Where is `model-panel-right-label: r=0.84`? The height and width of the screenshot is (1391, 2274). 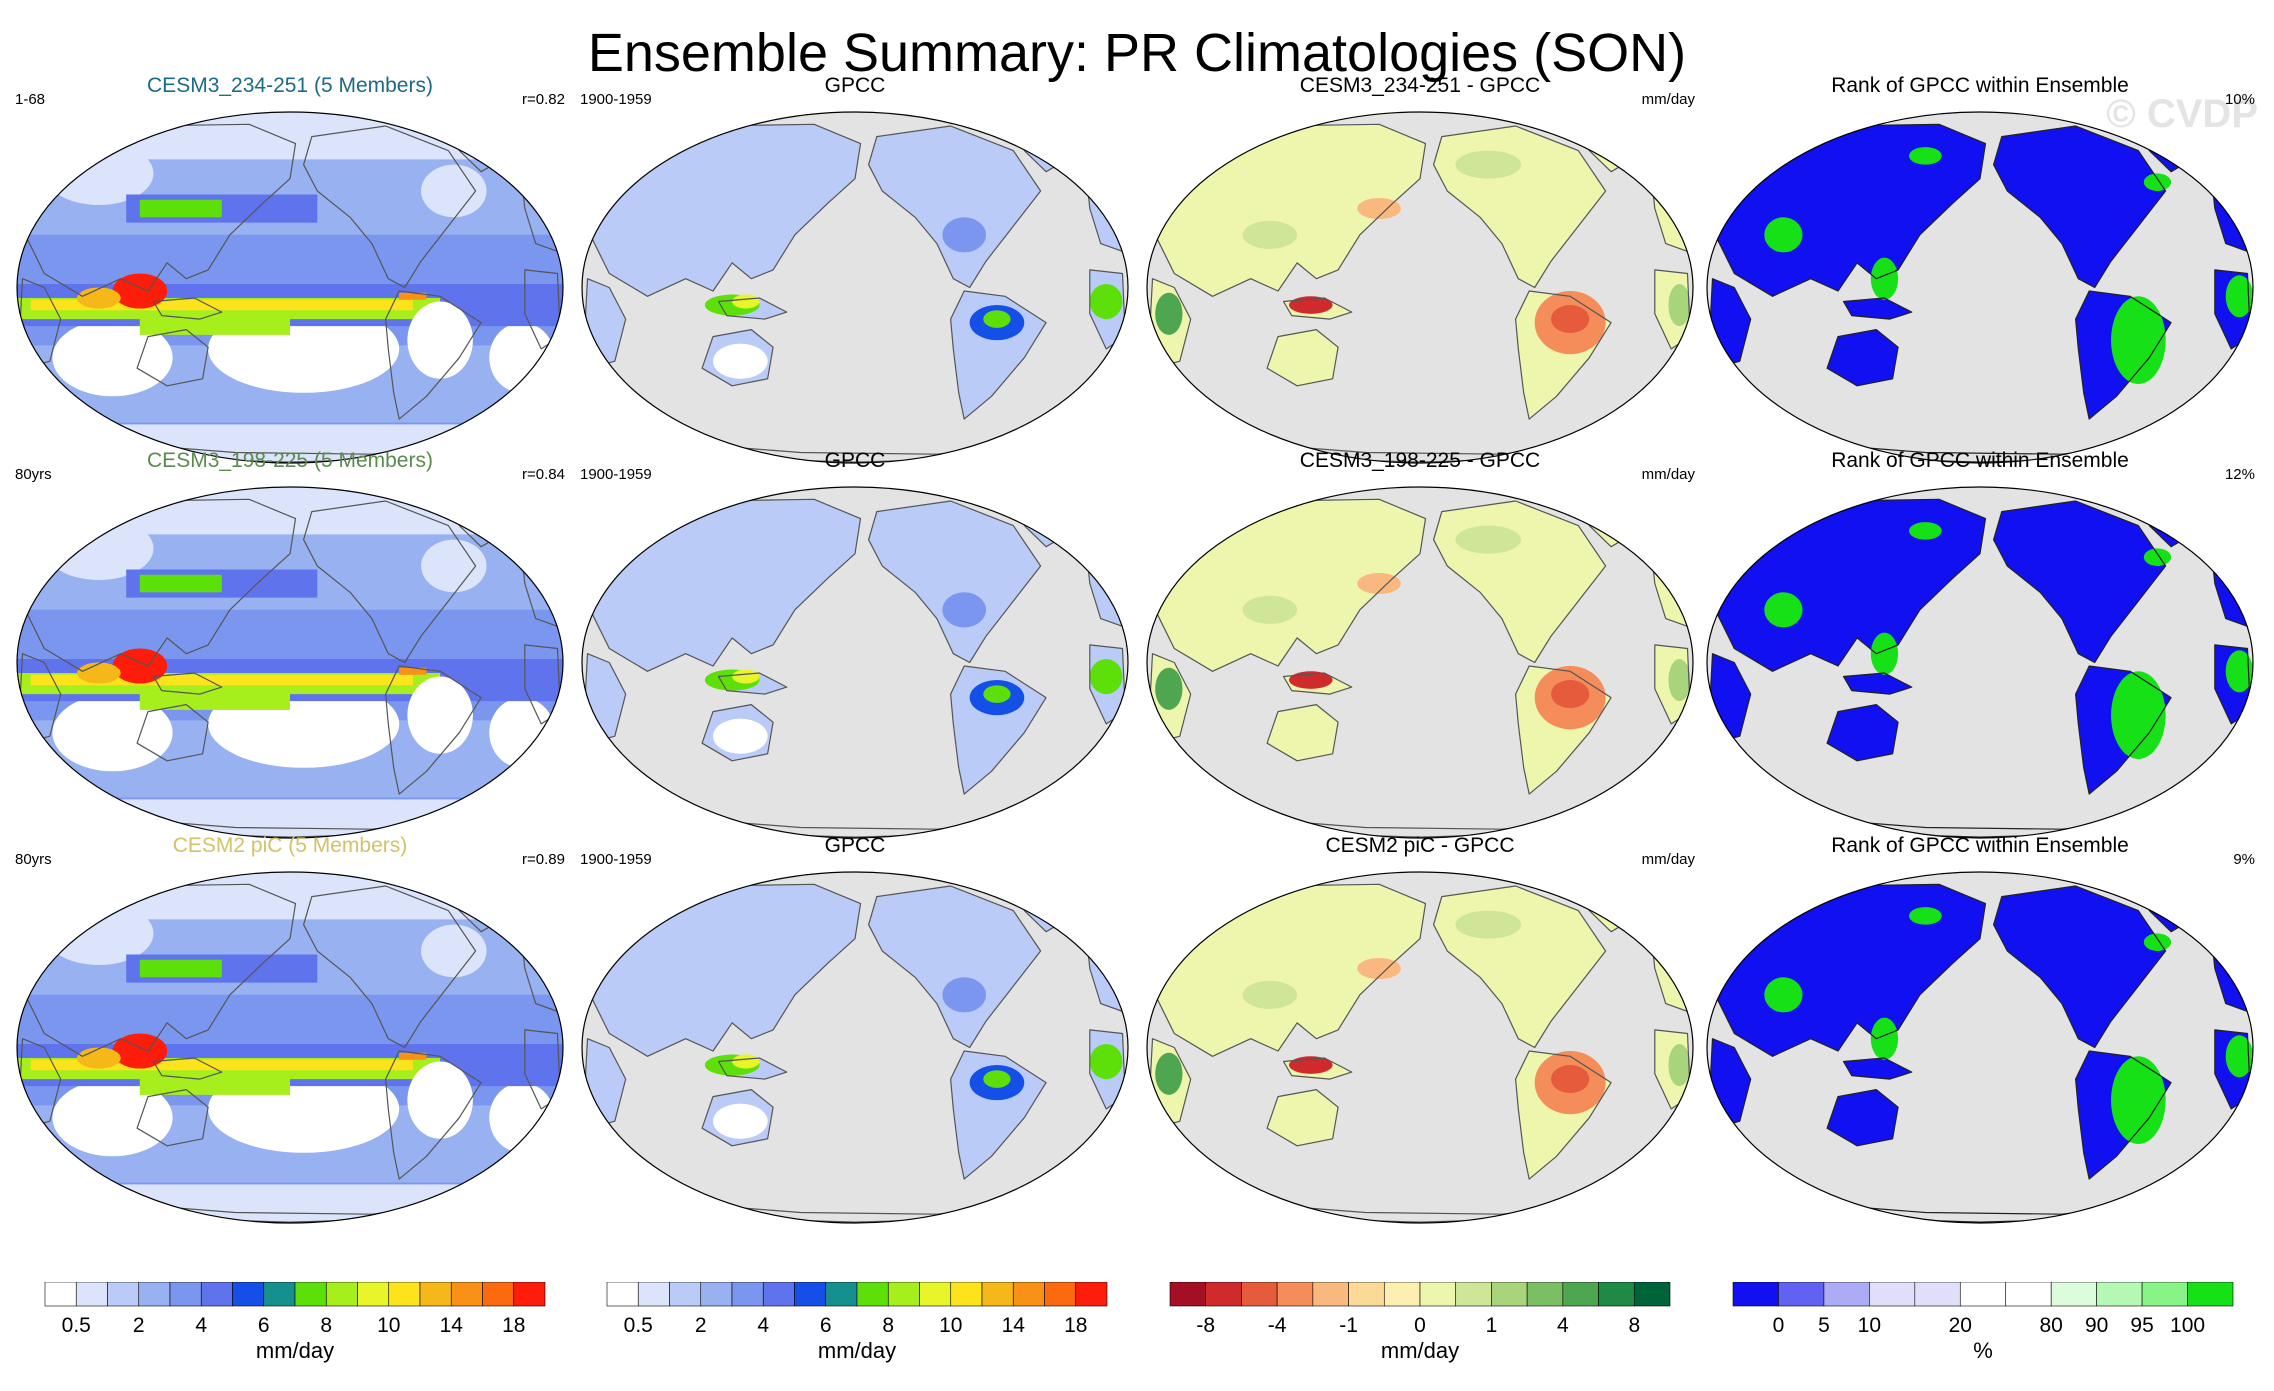
model-panel-right-label: r=0.84 is located at coordinates (543, 474).